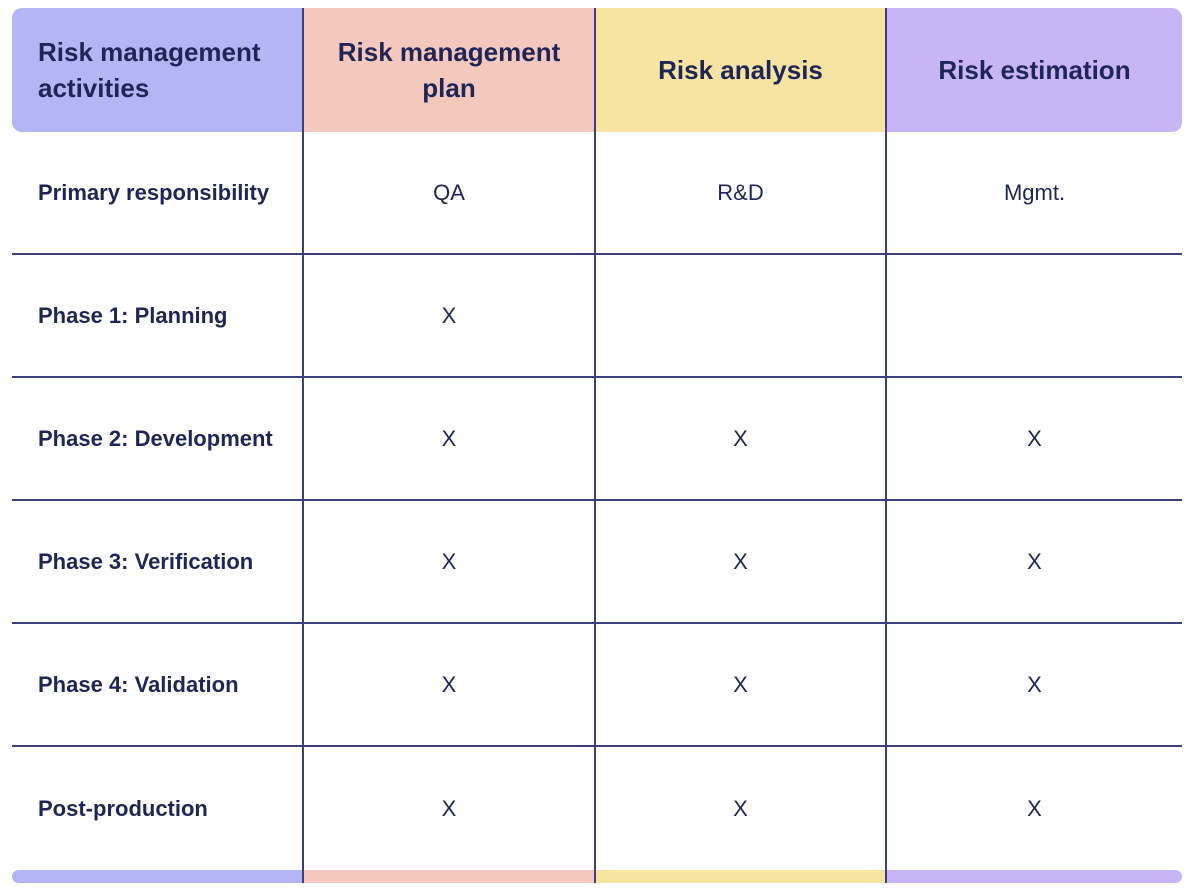 The width and height of the screenshot is (1200, 890). I want to click on row-label-phase-3: Phase 3: Verification, so click(158, 562).